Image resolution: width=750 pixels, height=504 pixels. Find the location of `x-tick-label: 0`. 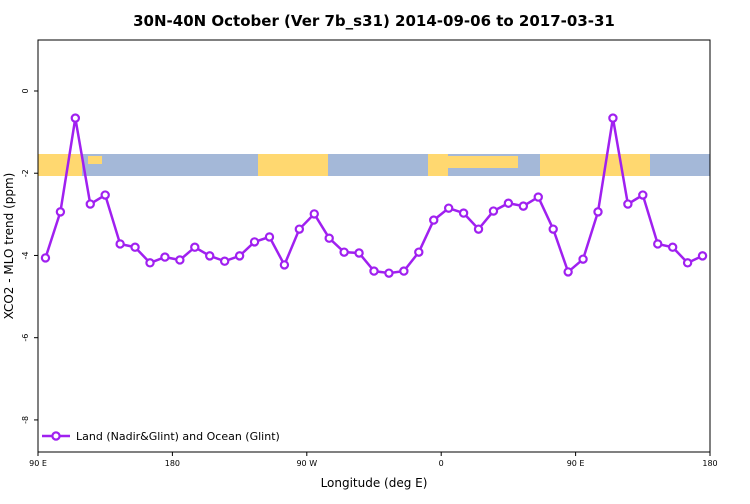

x-tick-label: 0 is located at coordinates (441, 463).